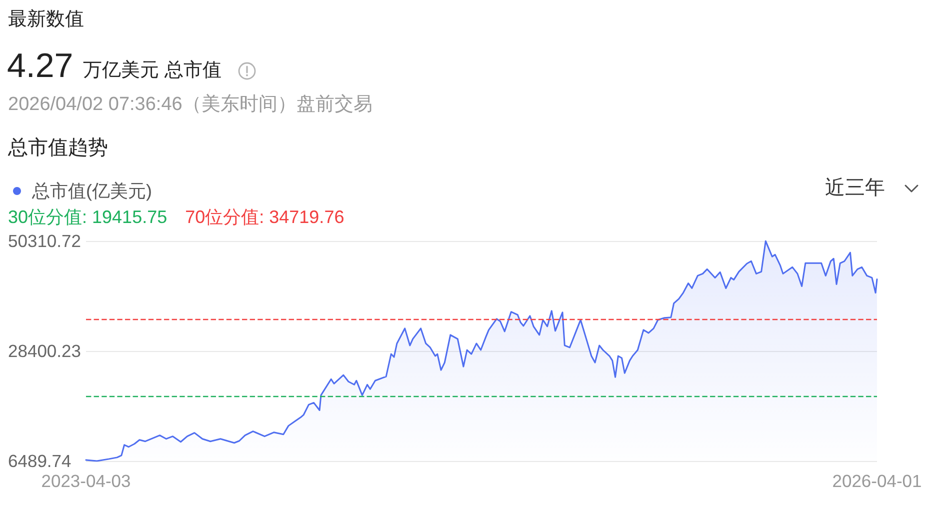 This screenshot has height=508, width=927. Describe the element at coordinates (44, 351) in the screenshot. I see `y-tick-label: 28400.23` at that location.